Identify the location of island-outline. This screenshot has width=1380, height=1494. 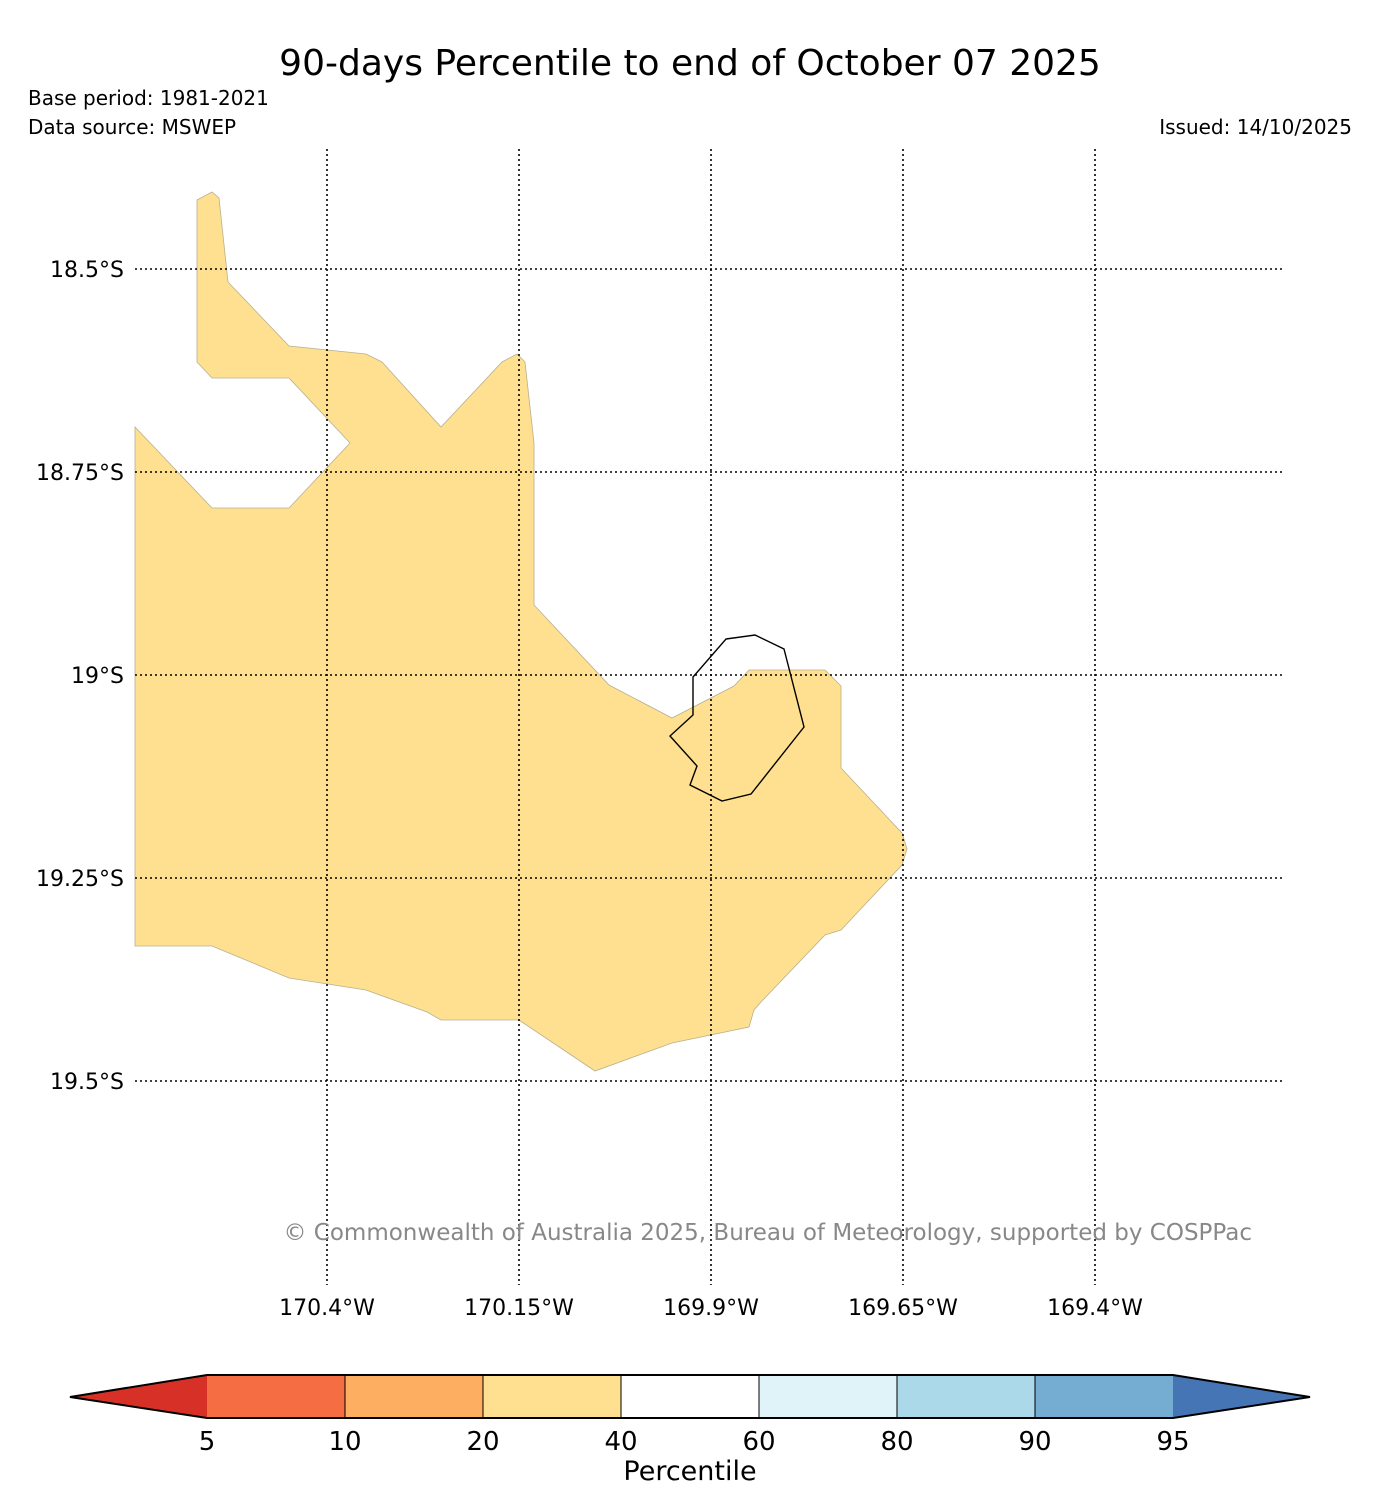
(737, 718).